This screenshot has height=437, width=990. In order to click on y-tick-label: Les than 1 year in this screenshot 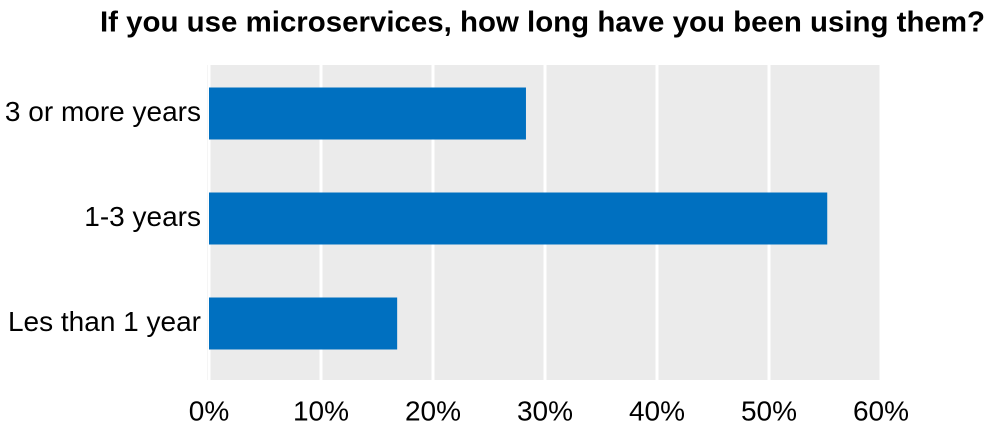, I will do `click(104, 321)`.